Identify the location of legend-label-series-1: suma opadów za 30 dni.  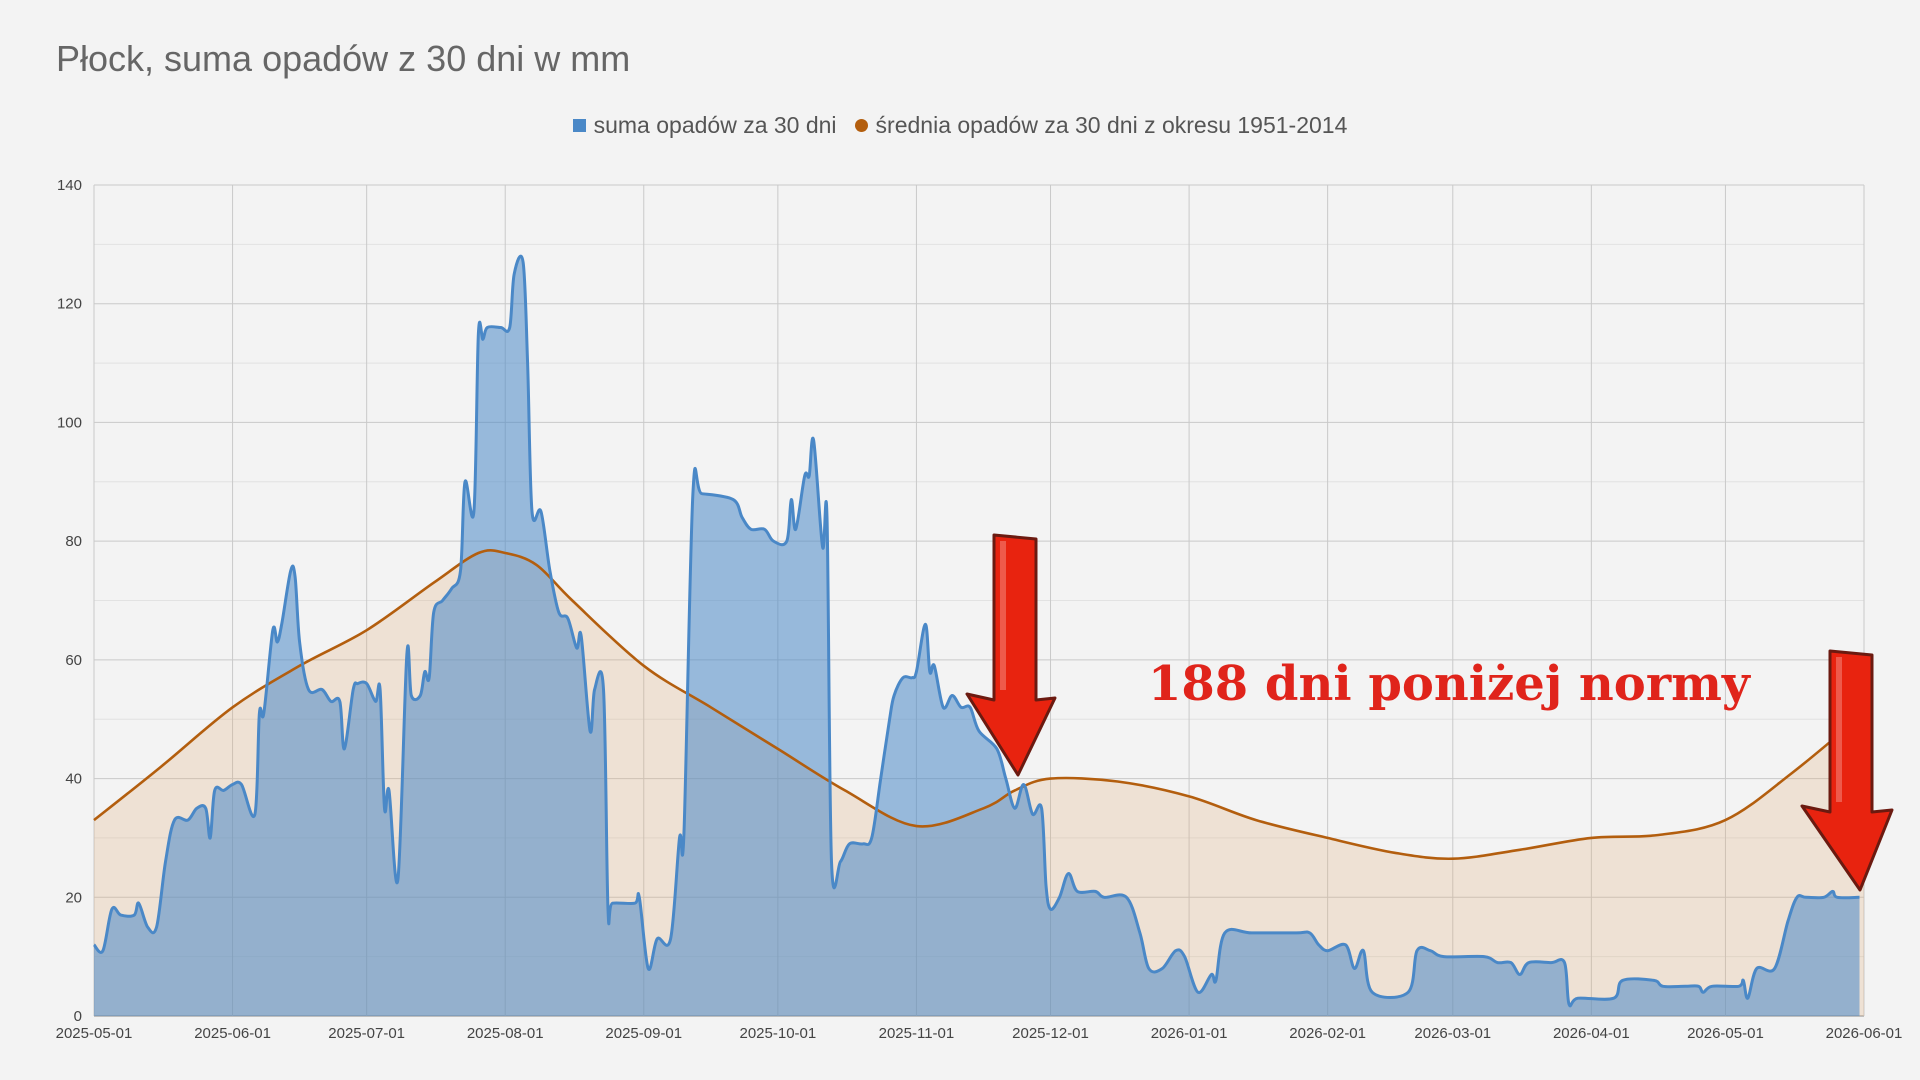
(715, 125).